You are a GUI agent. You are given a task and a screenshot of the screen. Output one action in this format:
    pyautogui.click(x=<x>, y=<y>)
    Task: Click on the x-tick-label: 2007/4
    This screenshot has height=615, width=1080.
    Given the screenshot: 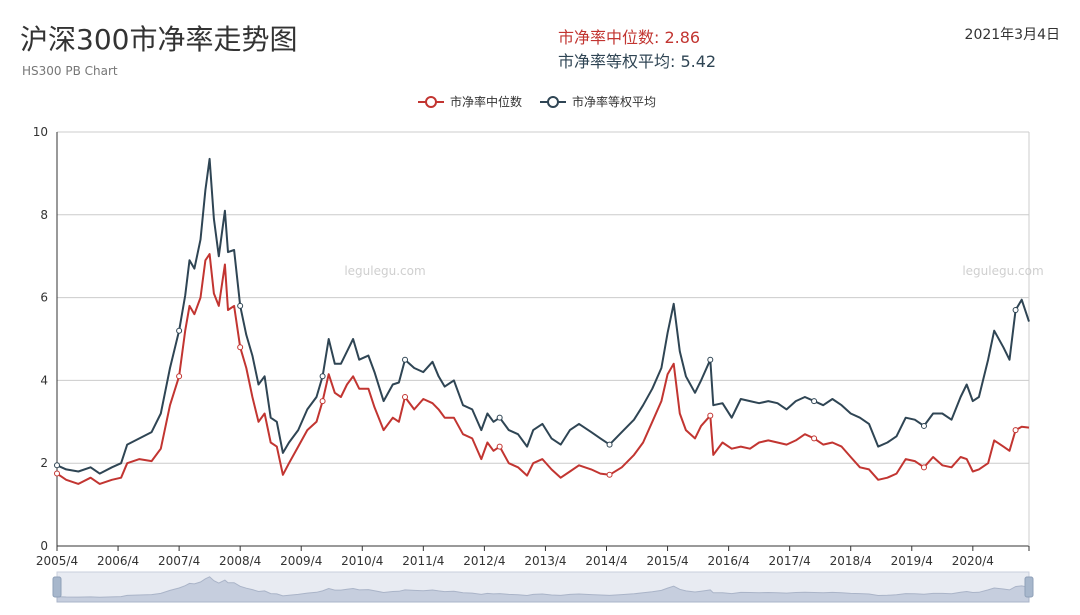 What is the action you would take?
    pyautogui.click(x=179, y=561)
    